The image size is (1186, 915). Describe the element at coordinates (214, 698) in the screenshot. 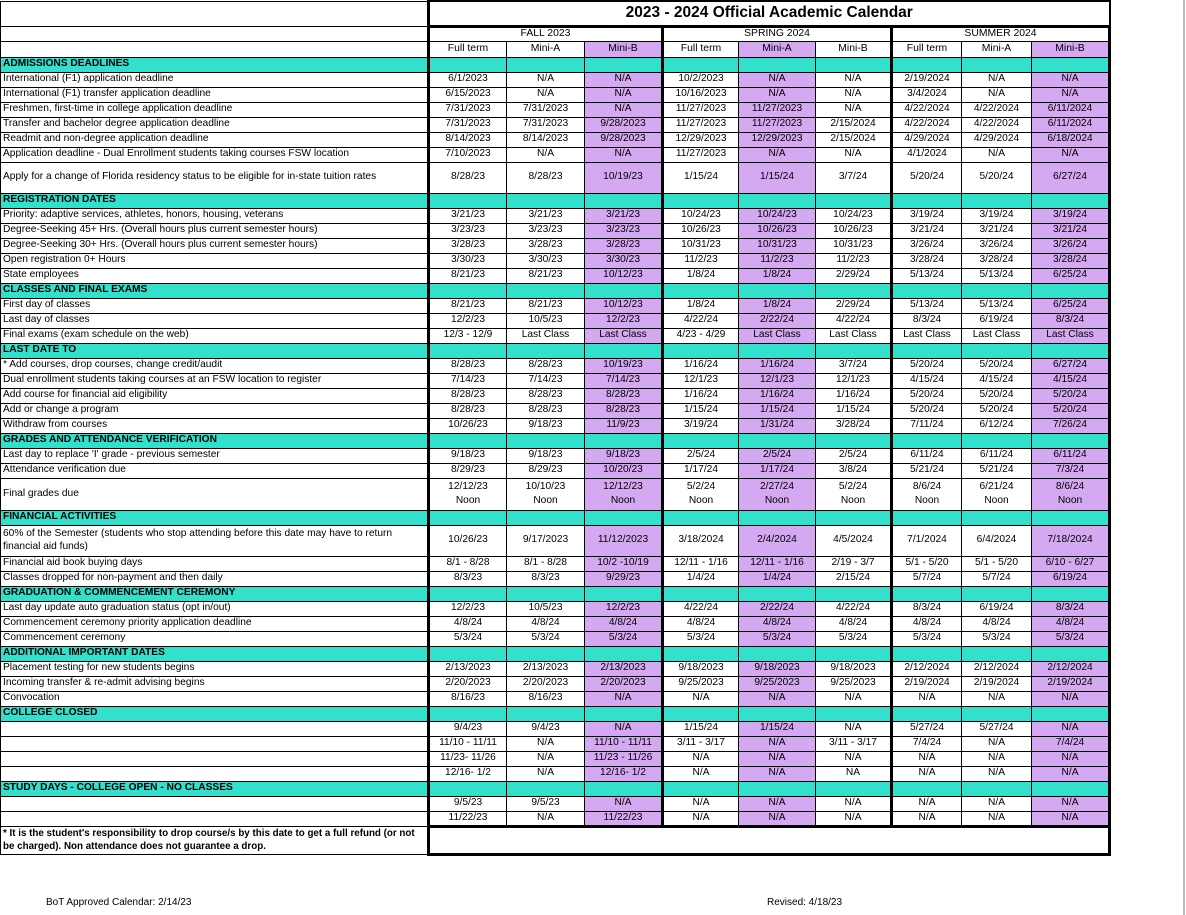

I see `row-label: Convocation` at that location.